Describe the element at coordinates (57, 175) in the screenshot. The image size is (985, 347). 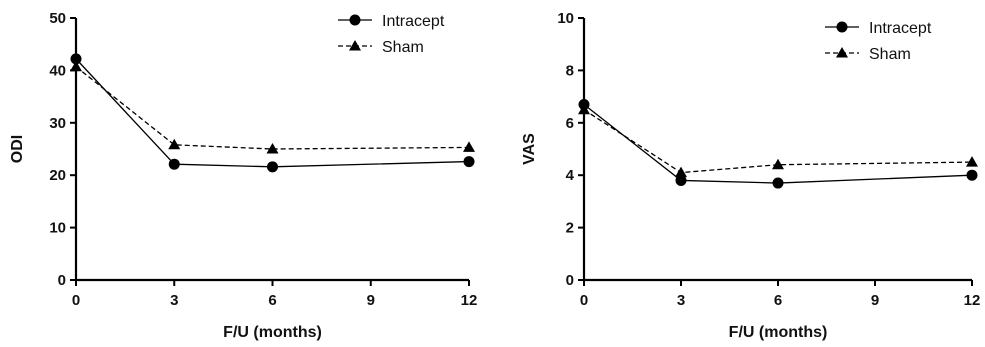
I see `y-tick-label: 20` at that location.